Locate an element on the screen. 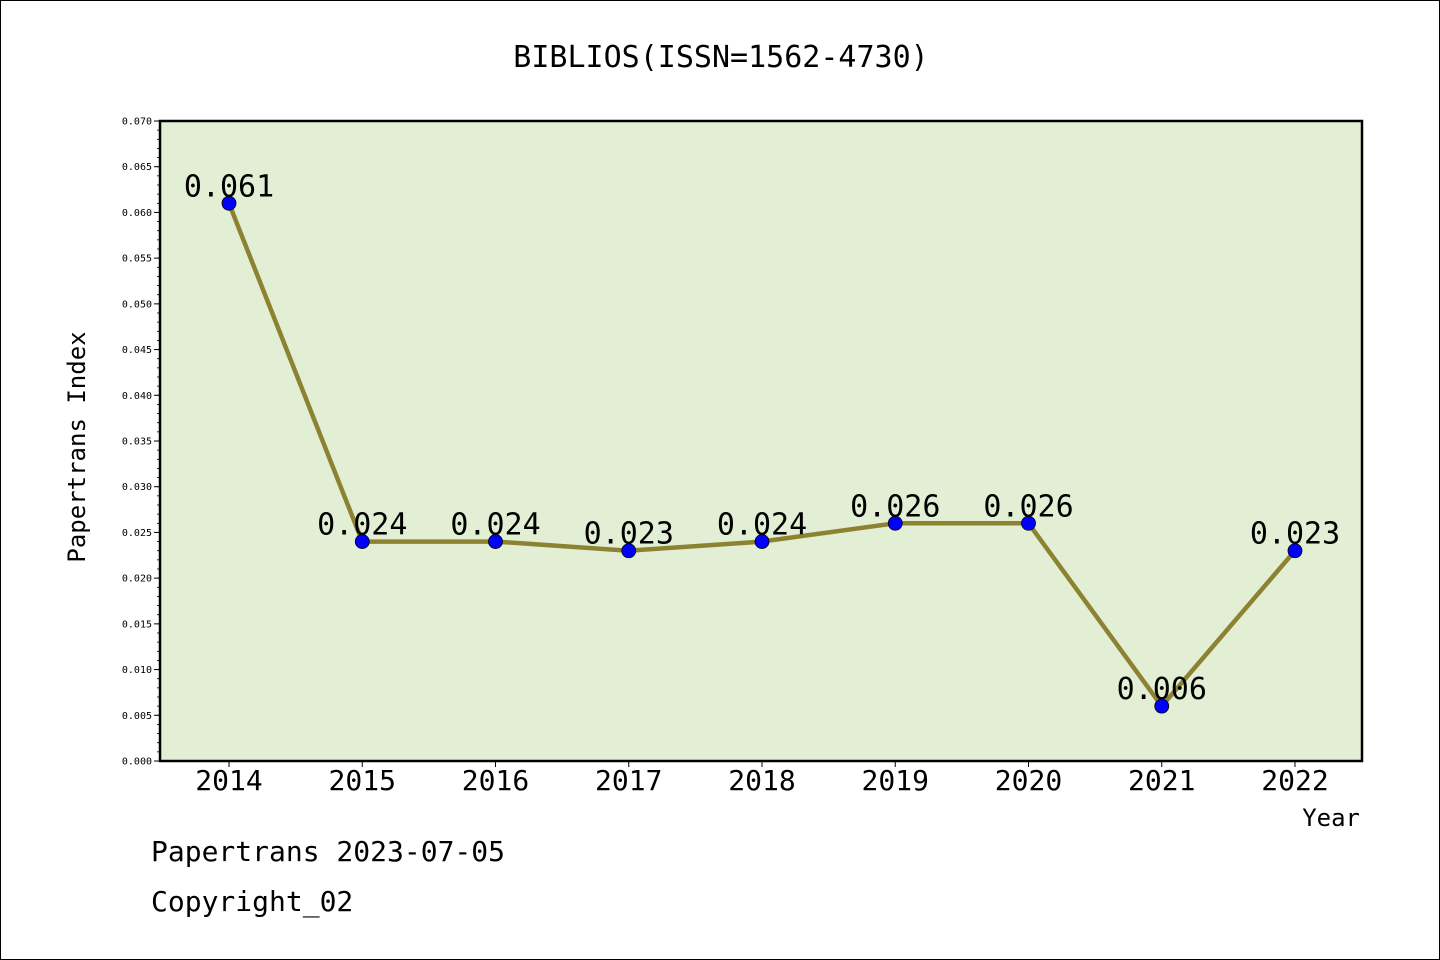 The height and width of the screenshot is (960, 1440). y-tick-label: 0.010 is located at coordinates (137, 670).